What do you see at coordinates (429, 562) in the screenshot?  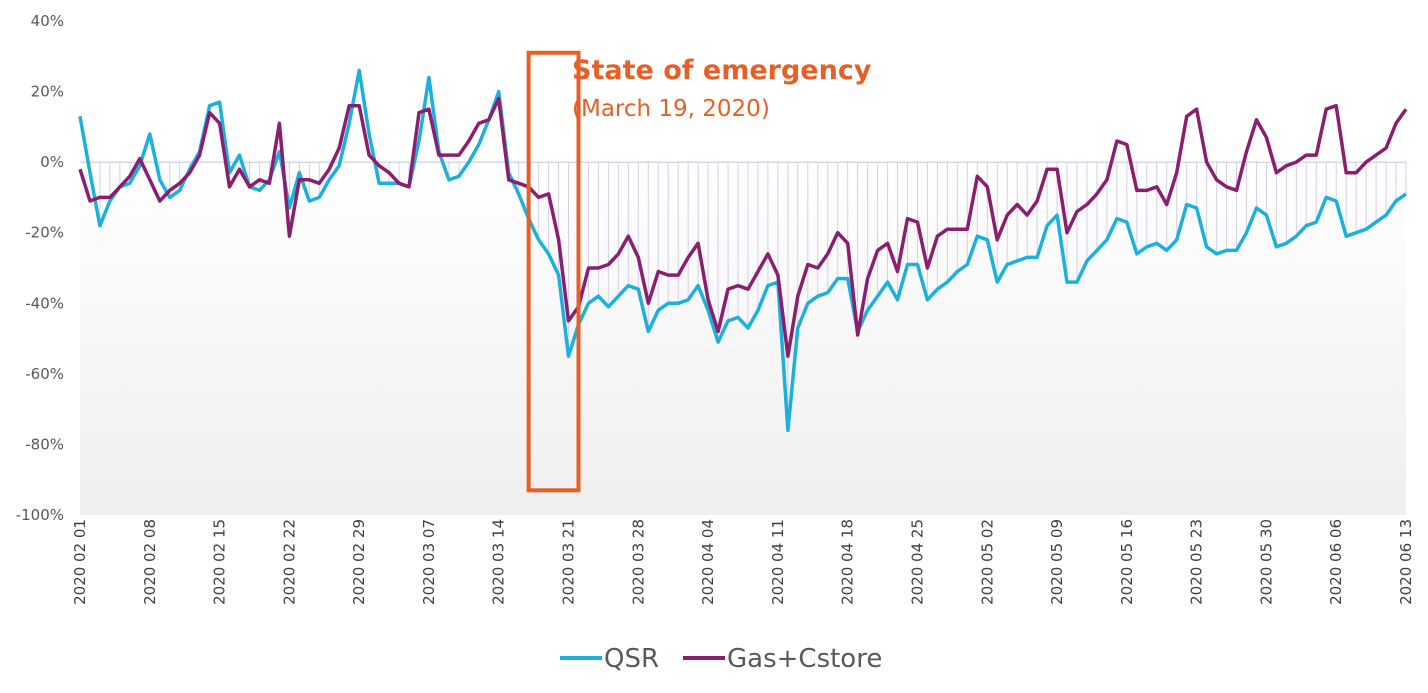 I see `x-tick-label: 2020 03 07` at bounding box center [429, 562].